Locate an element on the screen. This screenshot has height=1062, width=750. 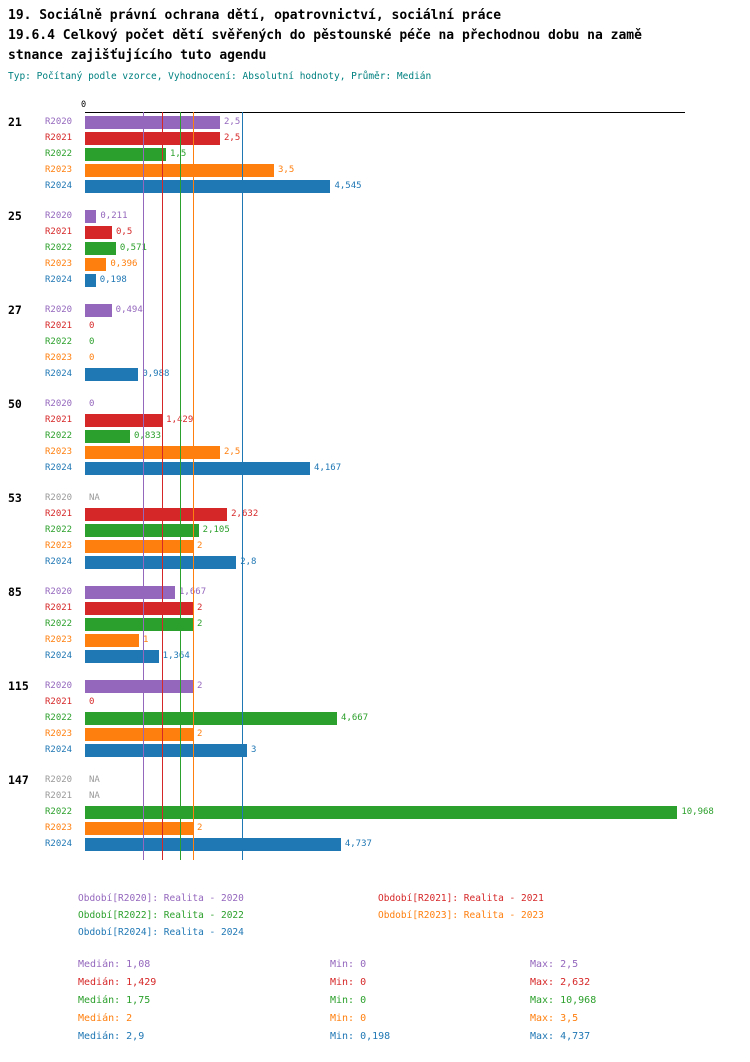
bar-row: R2023 0,396 is located at coordinates (375, 264).